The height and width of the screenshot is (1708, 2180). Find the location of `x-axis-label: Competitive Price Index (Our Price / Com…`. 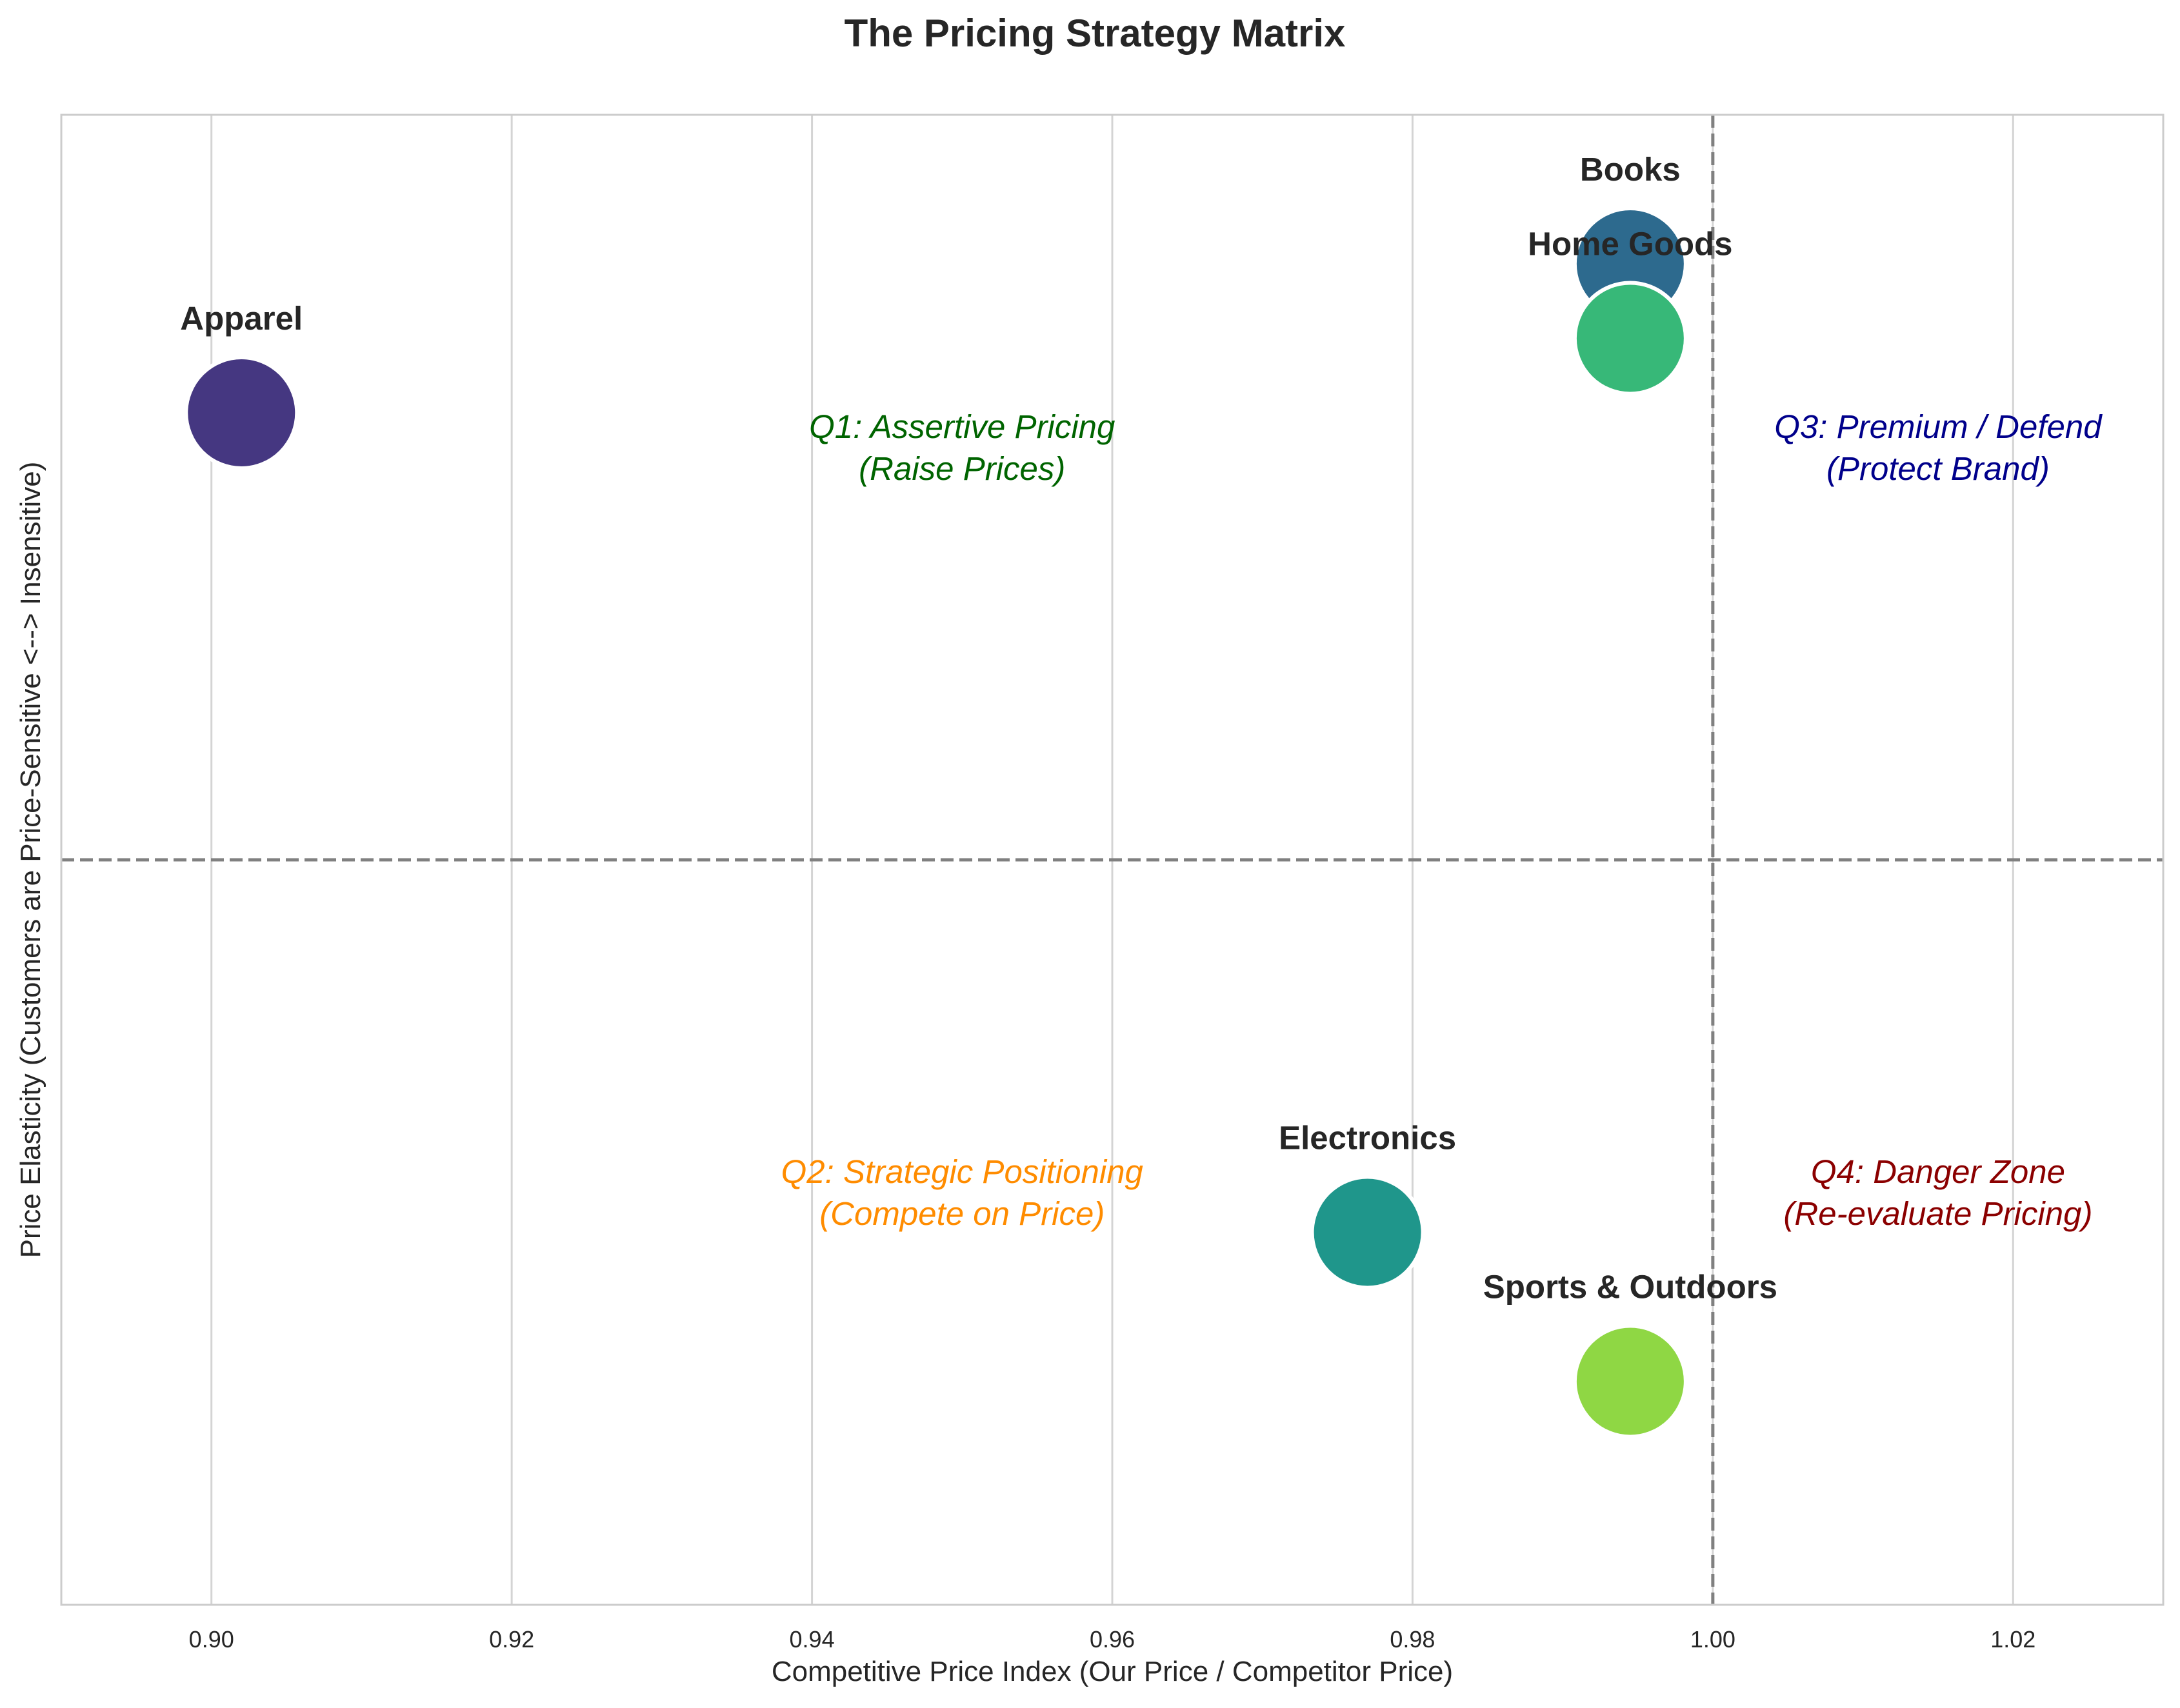

x-axis-label: Competitive Price Index (Our Price / Com… is located at coordinates (1112, 1671).